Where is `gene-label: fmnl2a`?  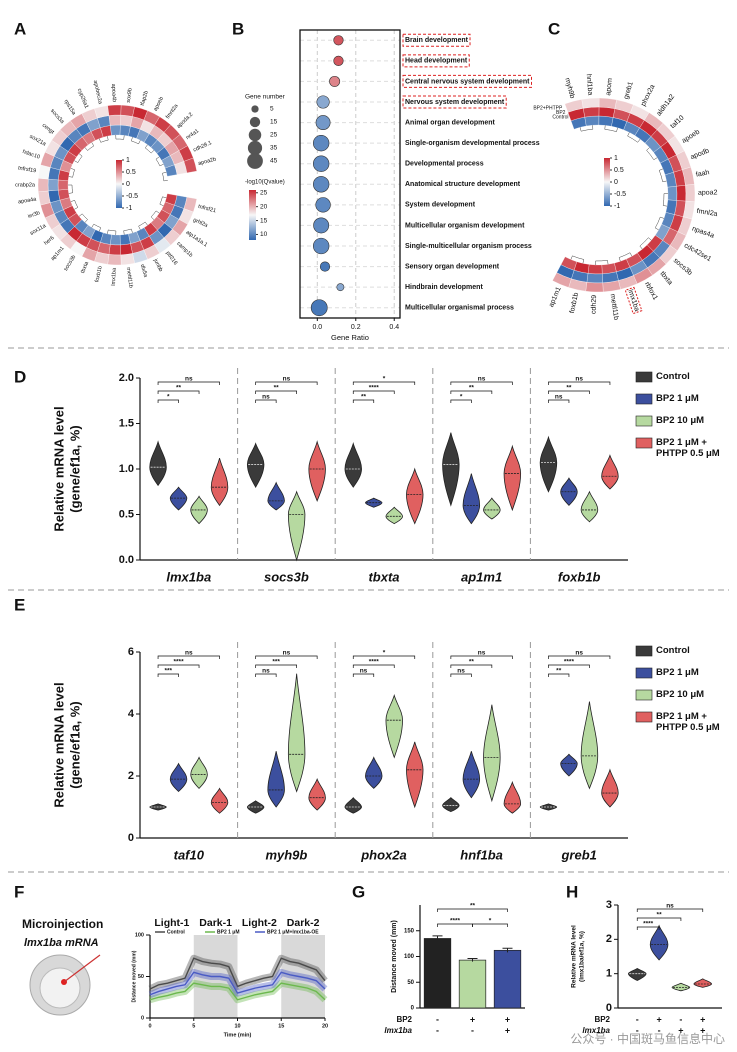 gene-label: fmnl2a is located at coordinates (172, 112).